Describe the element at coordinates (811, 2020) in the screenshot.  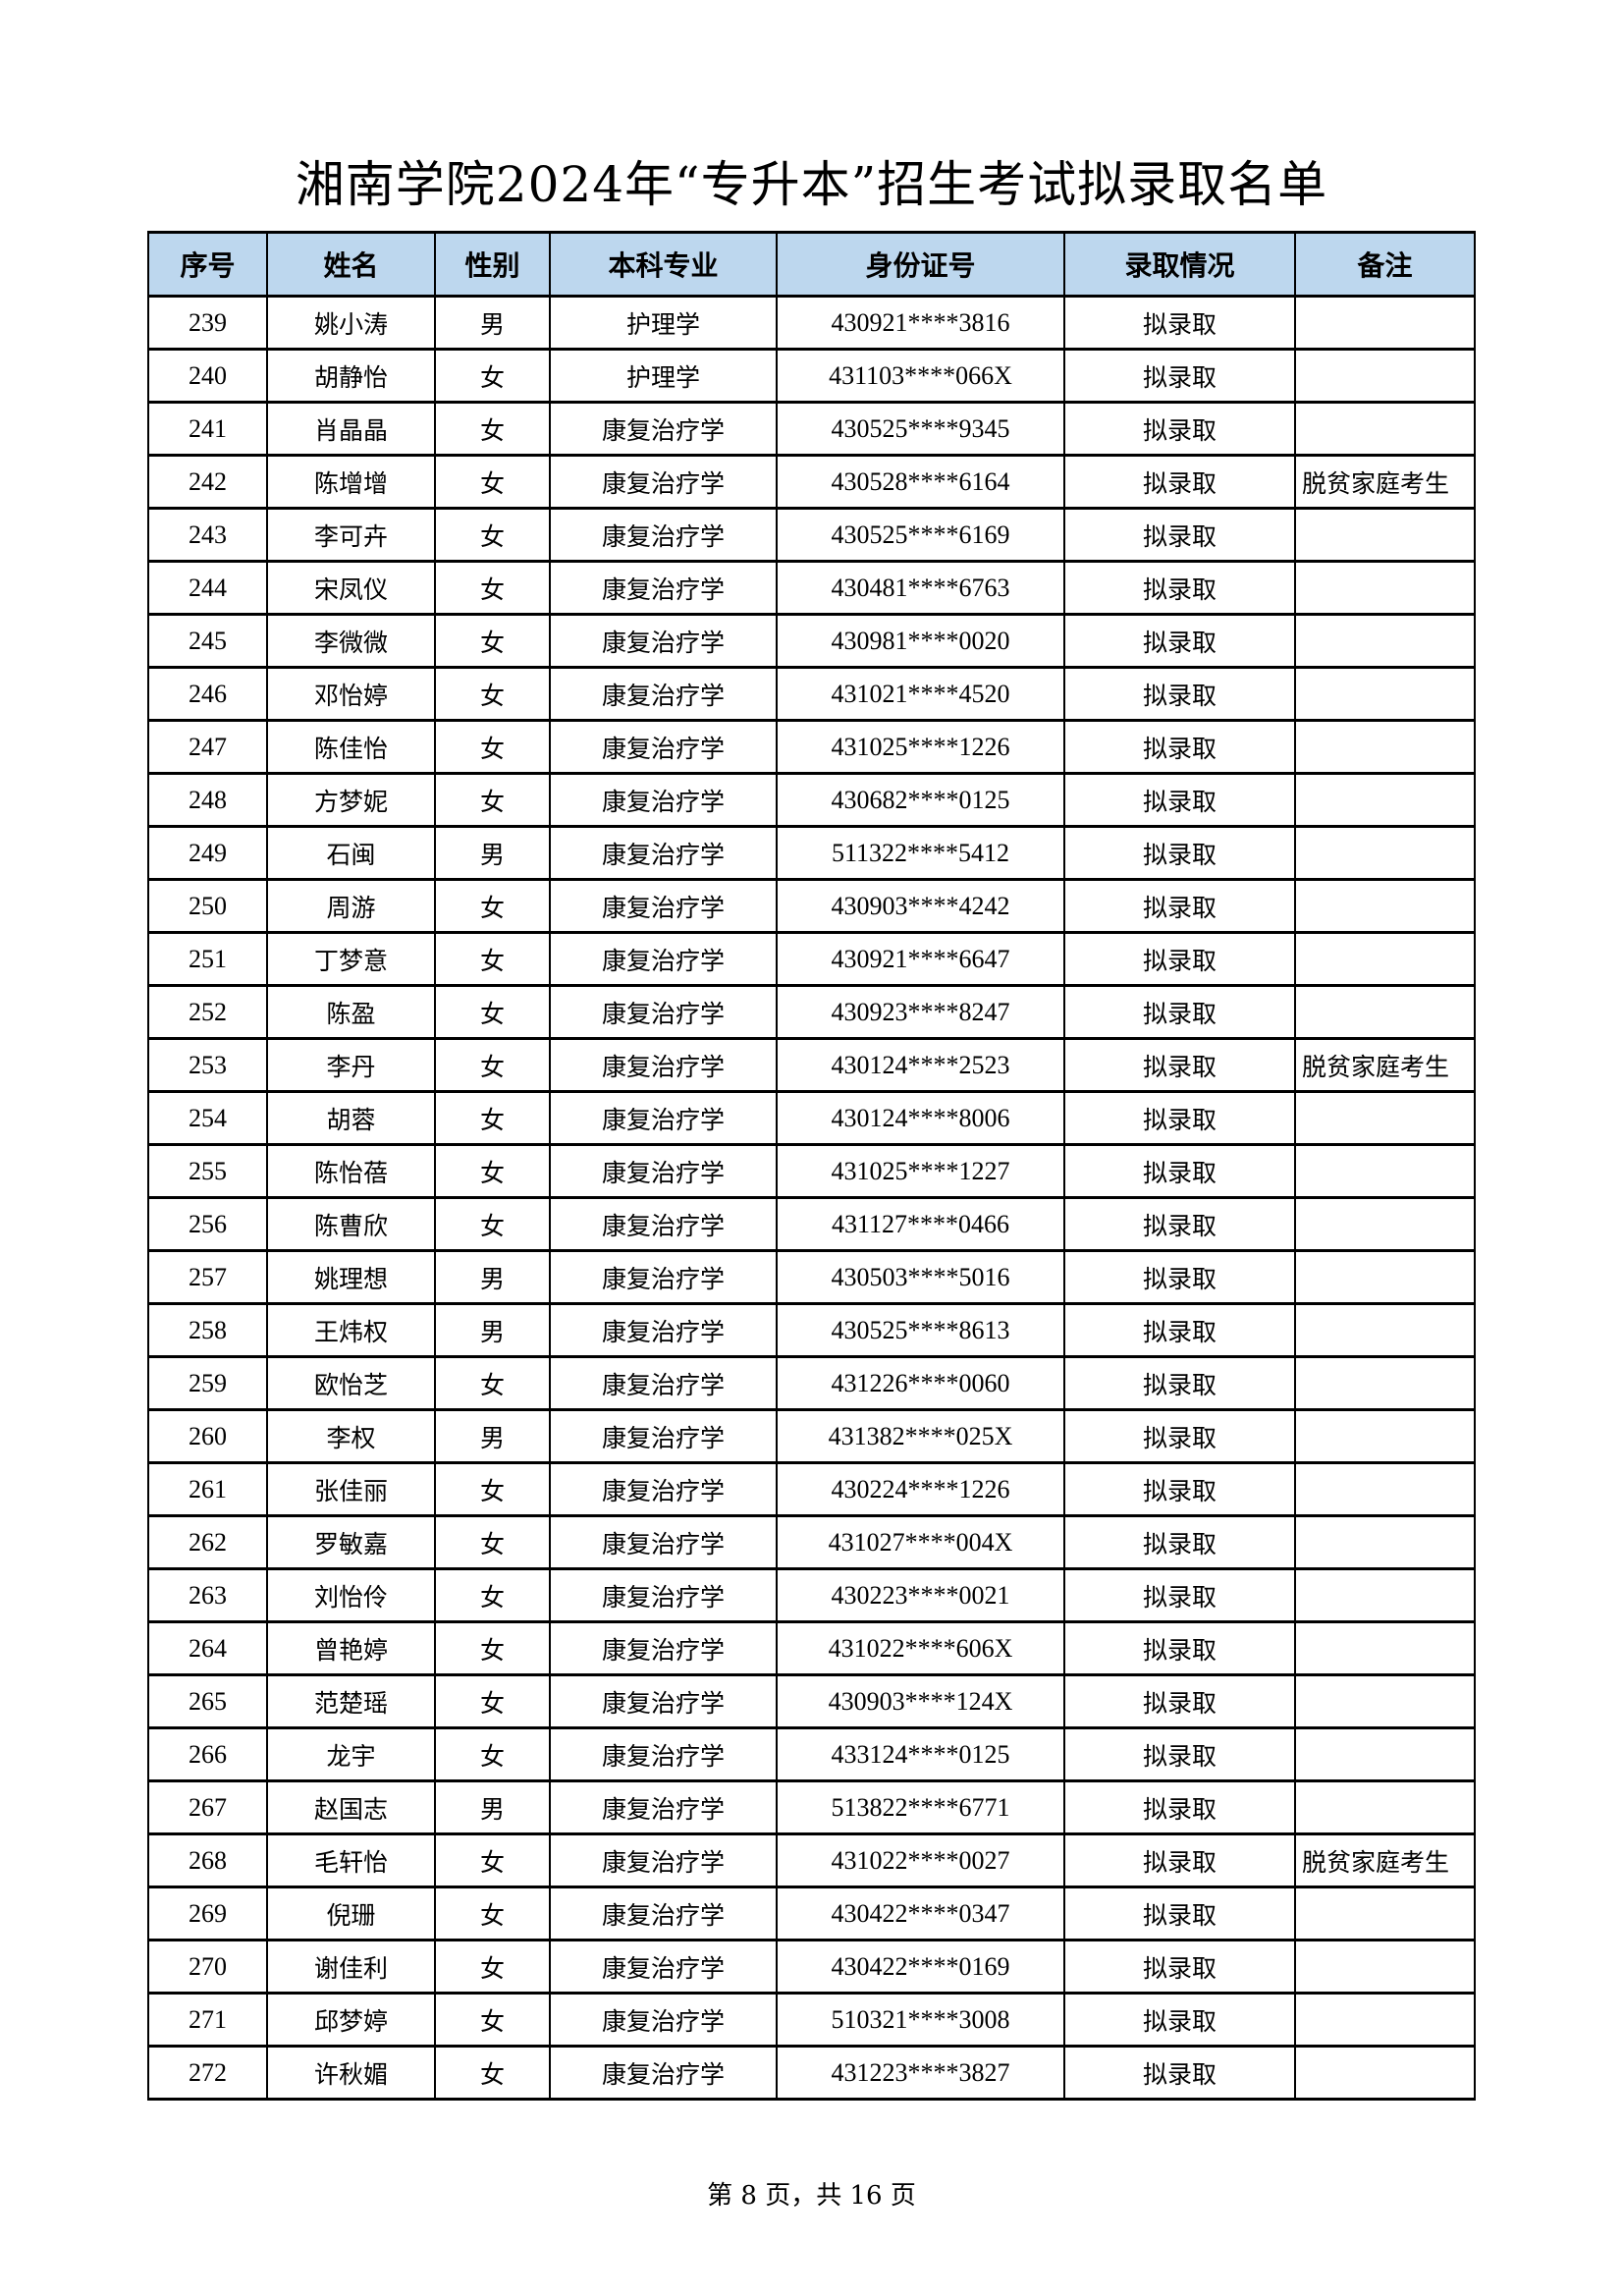
I see `table-row: 271 邱梦婷女康复治疗学 510321****3008 拟录取` at that location.